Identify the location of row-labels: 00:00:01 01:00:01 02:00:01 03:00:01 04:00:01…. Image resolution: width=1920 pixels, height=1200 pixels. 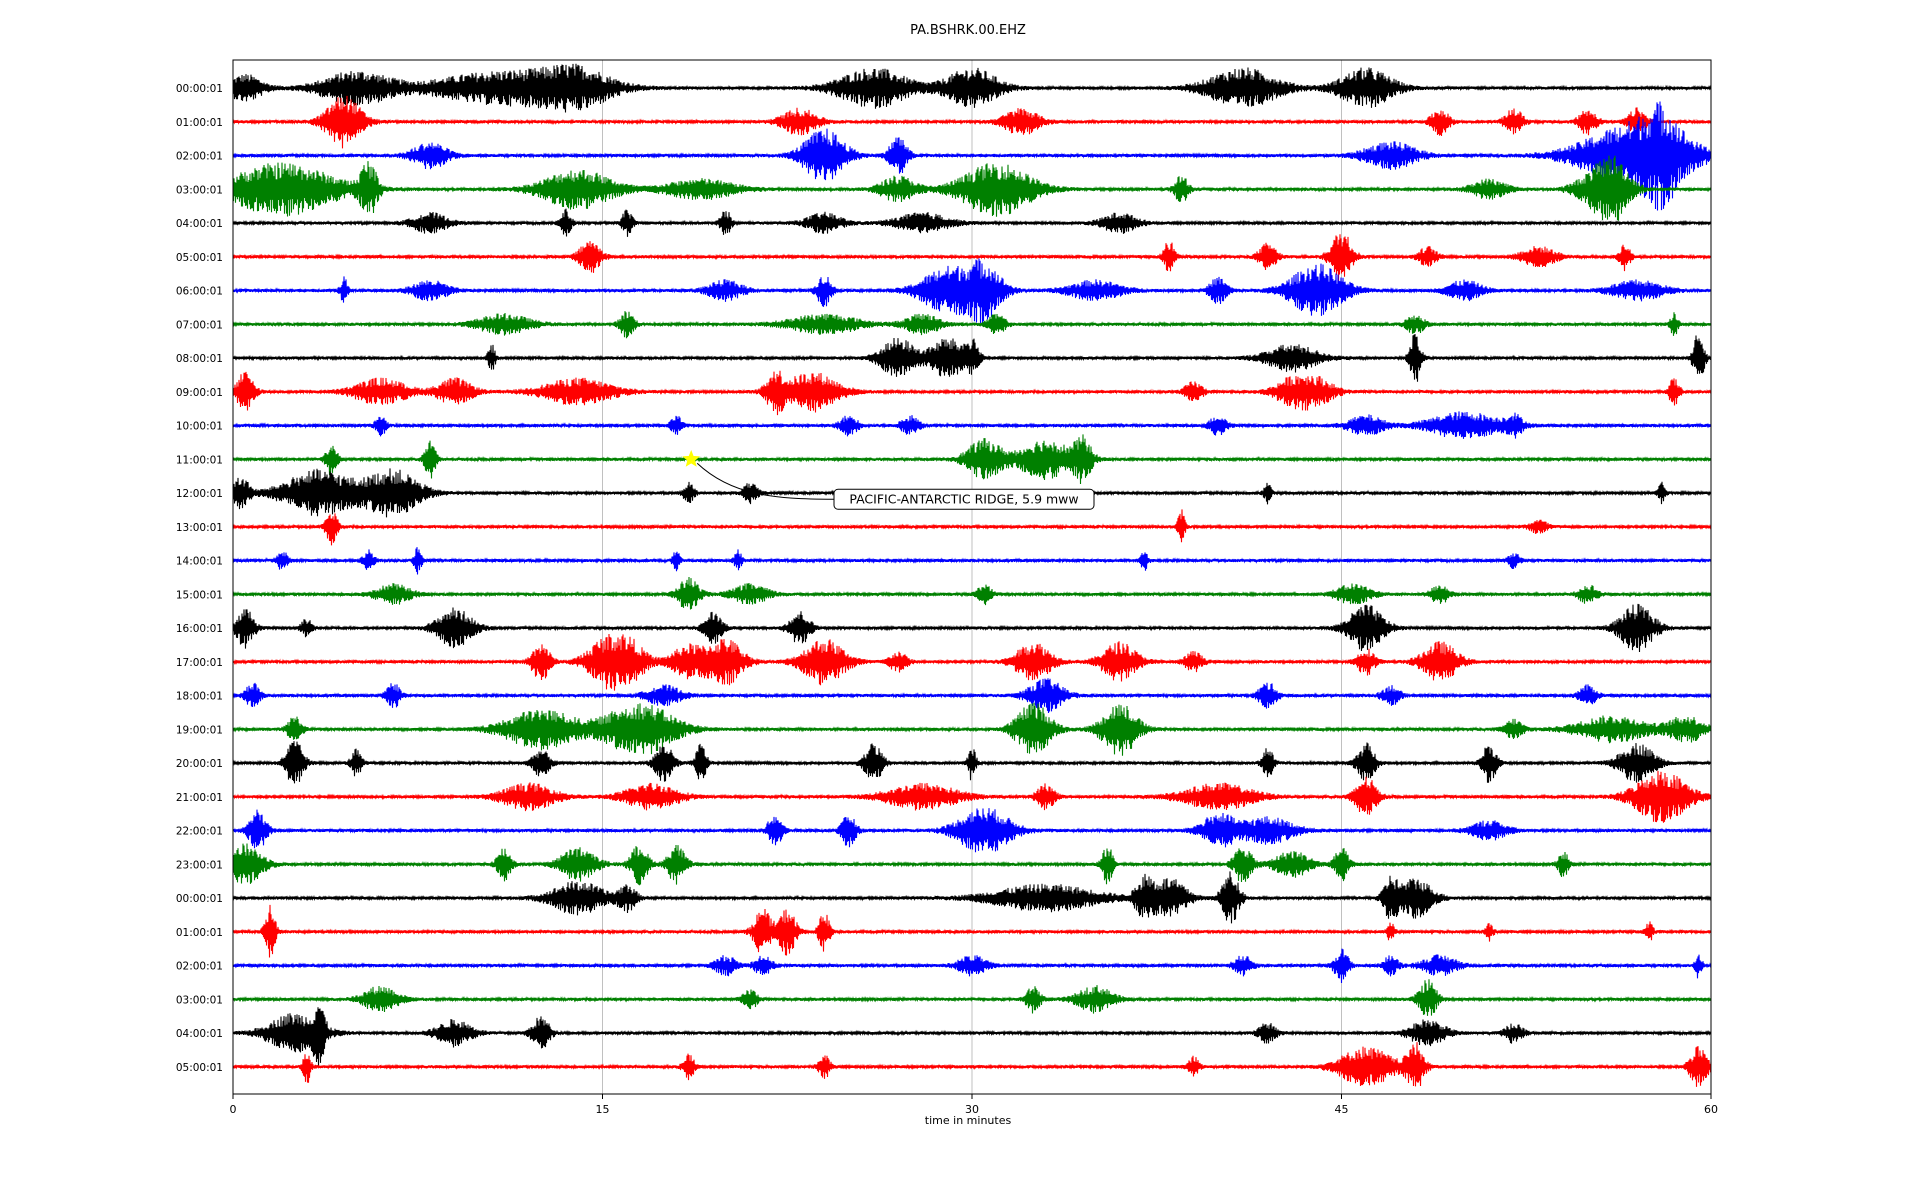
(199, 578).